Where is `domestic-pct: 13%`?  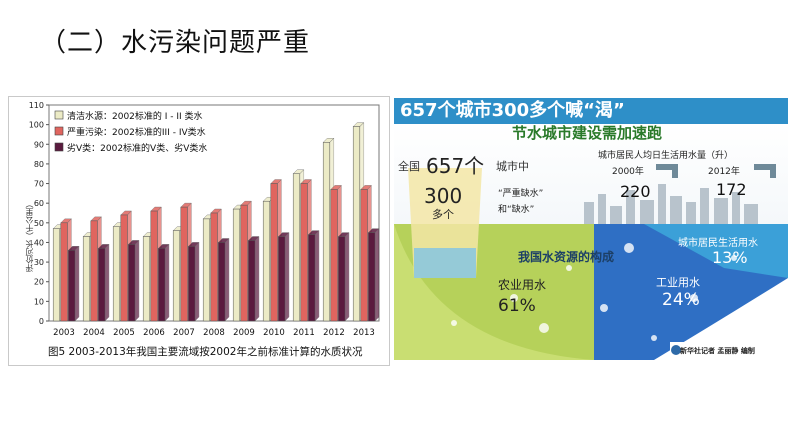
domestic-pct: 13% is located at coordinates (730, 257).